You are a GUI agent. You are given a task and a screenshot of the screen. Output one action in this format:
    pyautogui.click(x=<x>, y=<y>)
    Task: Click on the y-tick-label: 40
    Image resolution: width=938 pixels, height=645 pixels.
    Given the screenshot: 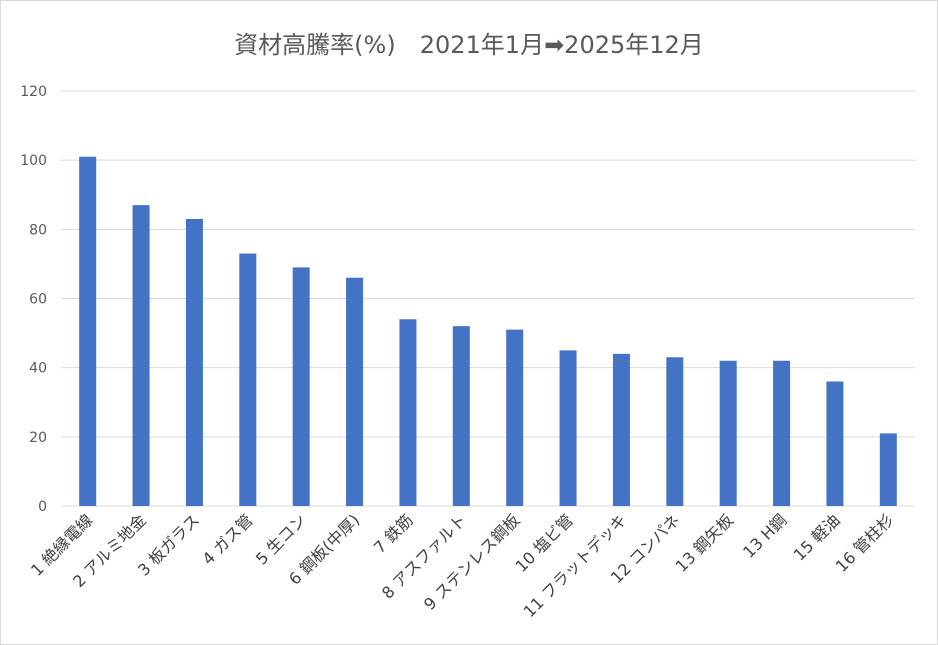 What is the action you would take?
    pyautogui.click(x=38, y=369)
    